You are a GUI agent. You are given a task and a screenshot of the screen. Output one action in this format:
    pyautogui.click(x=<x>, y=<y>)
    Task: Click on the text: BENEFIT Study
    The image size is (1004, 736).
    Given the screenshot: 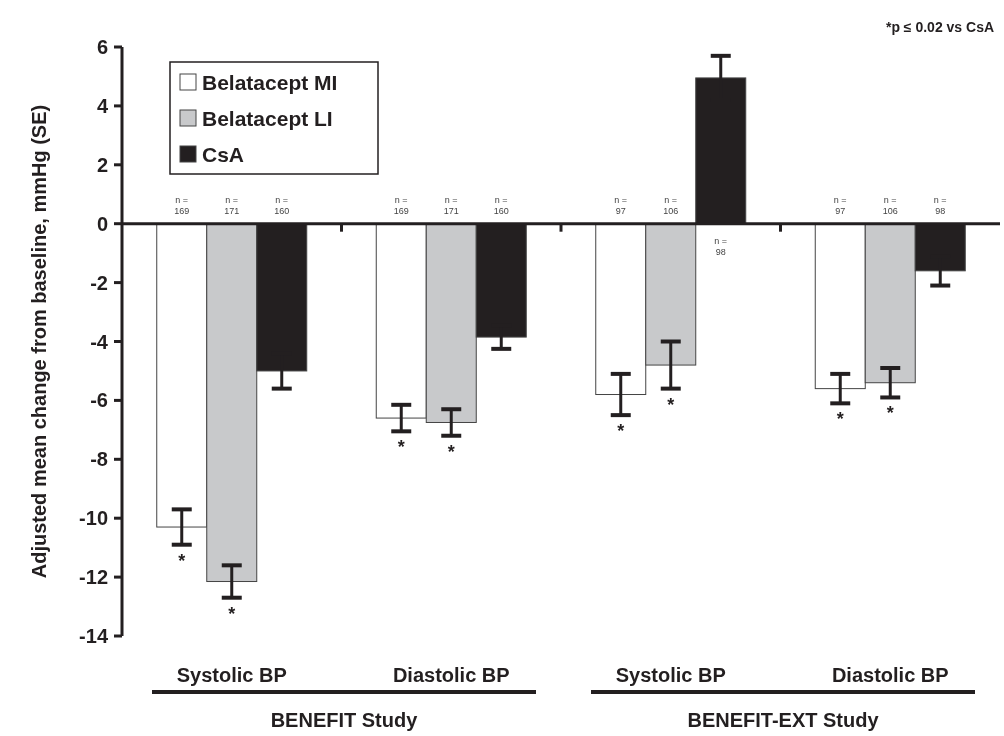 What is the action you would take?
    pyautogui.click(x=344, y=720)
    